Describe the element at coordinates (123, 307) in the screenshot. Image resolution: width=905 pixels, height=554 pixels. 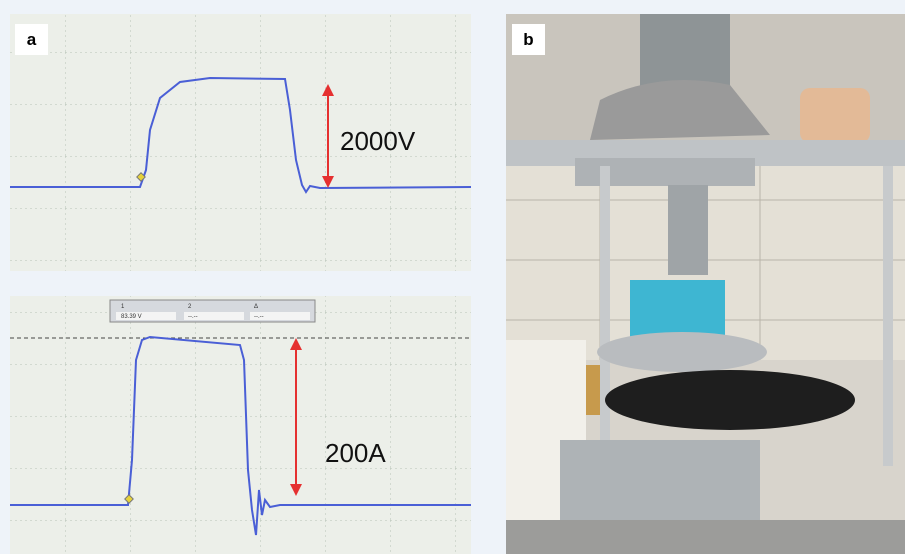
I see `channel-label: 1` at that location.